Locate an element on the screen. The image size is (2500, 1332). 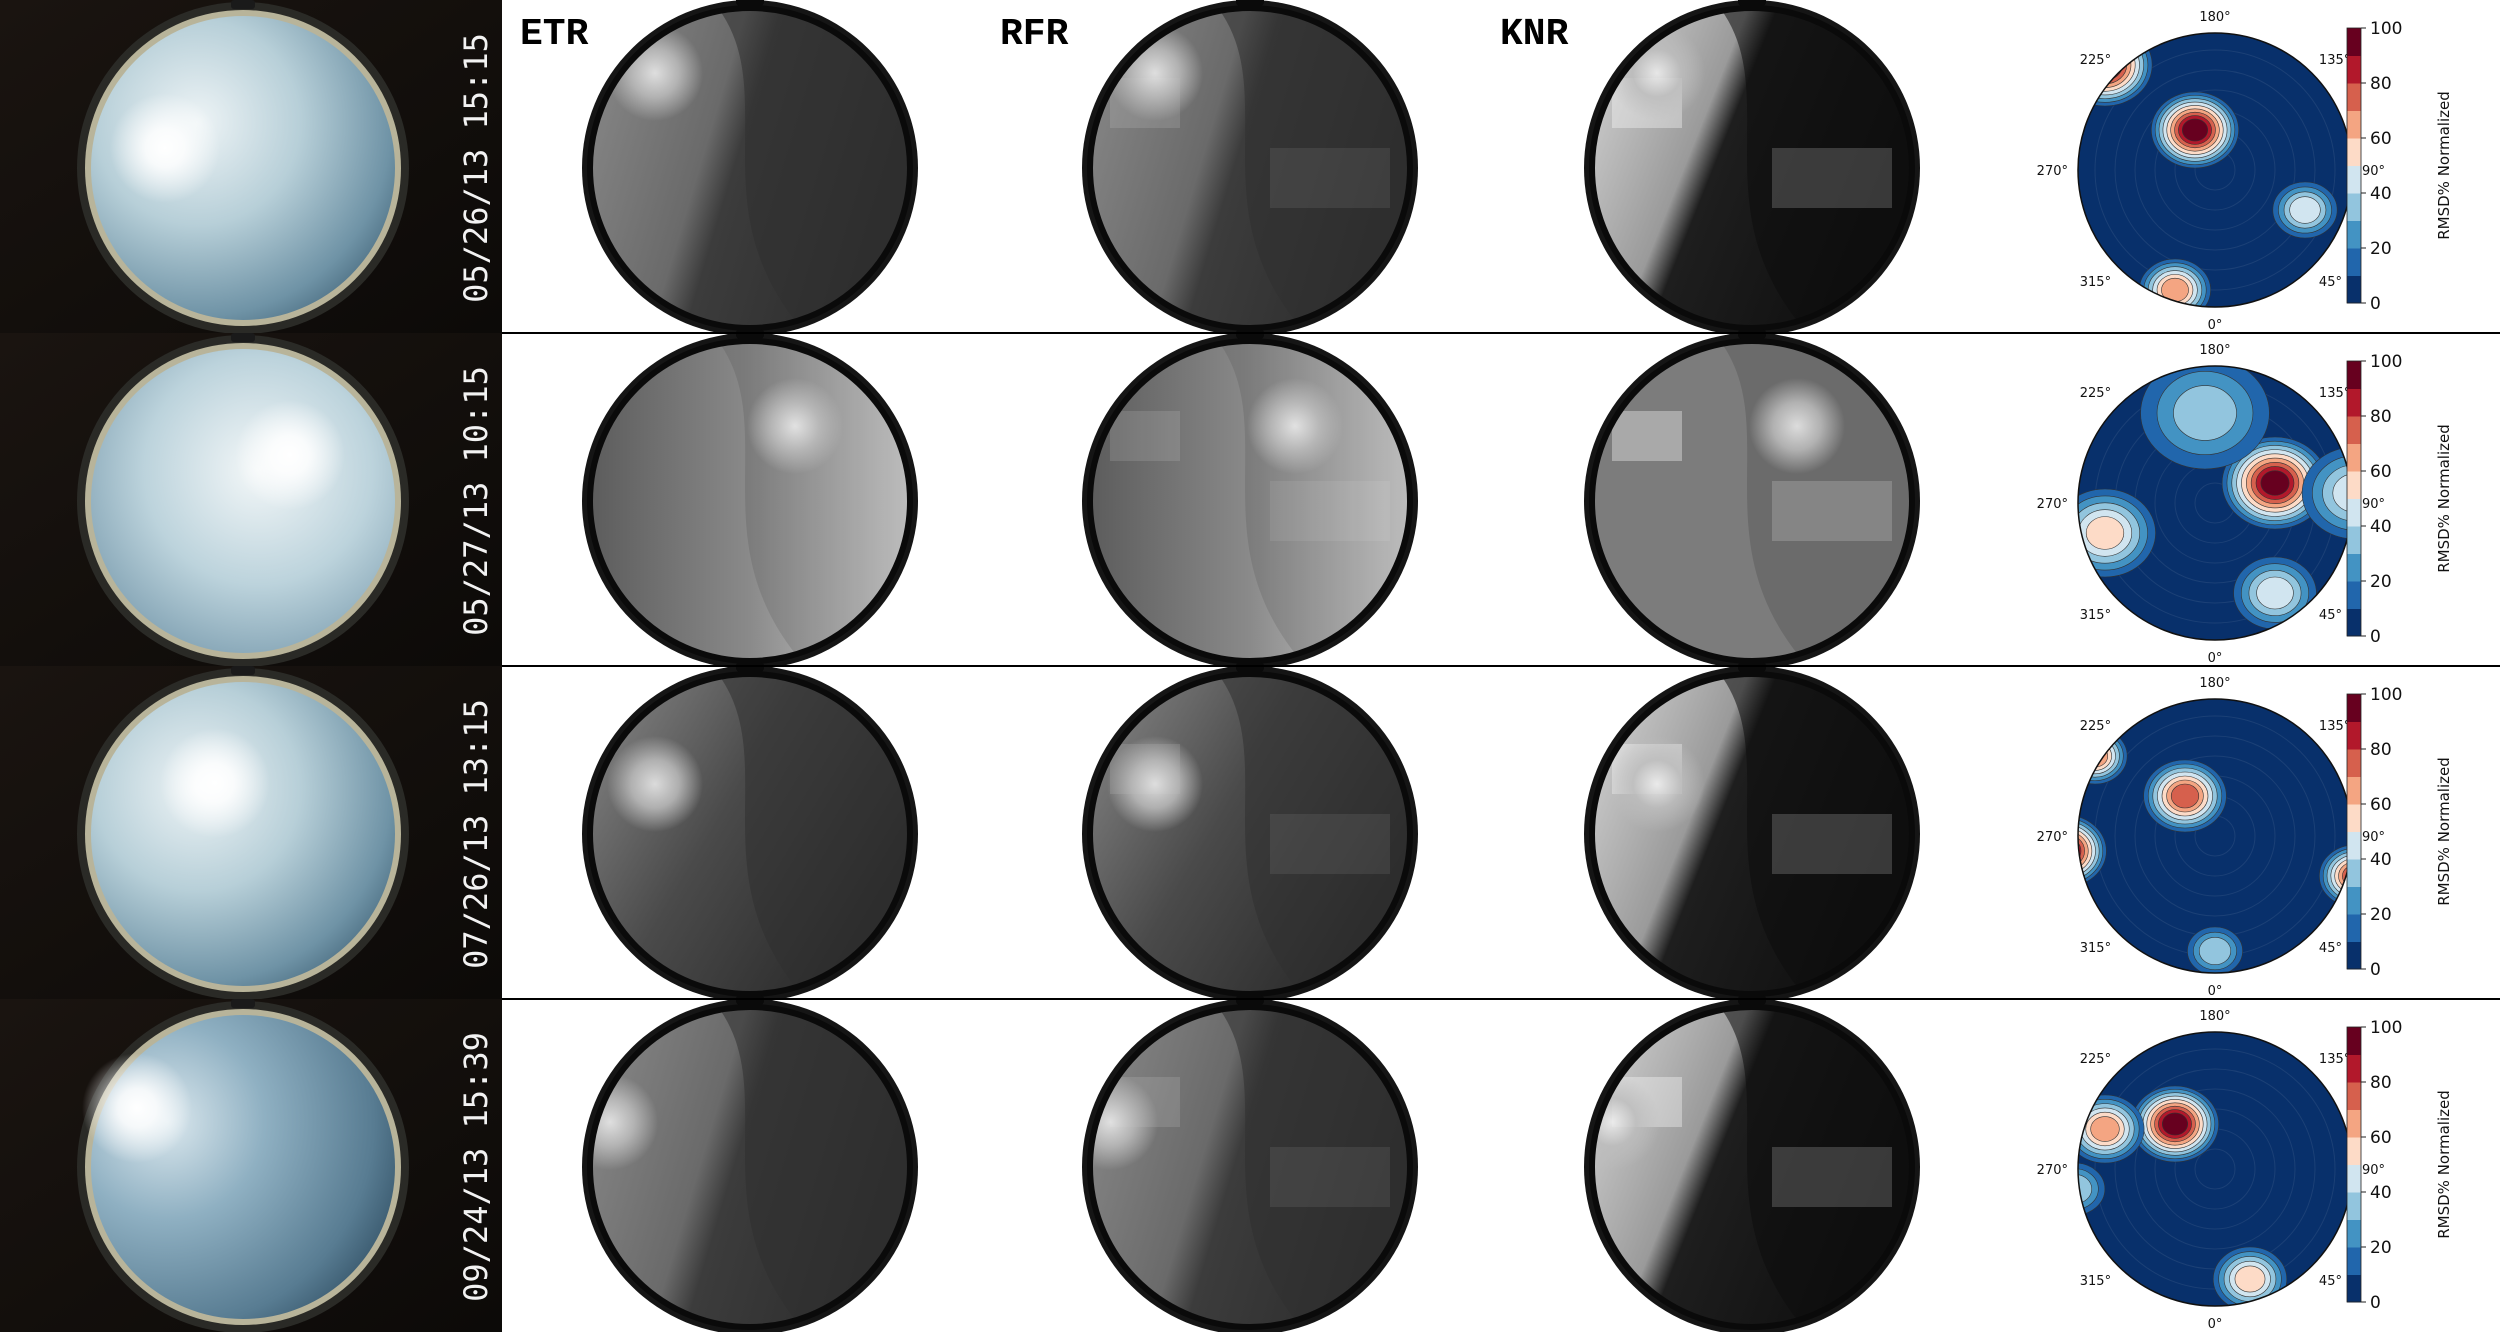
timestamp-label: 09/24/13 15:39 is located at coordinates (476, 1167).